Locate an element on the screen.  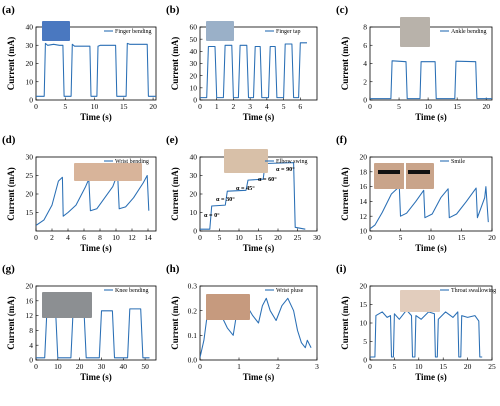
x-tick-label: 3 is located at coordinates (317, 366).